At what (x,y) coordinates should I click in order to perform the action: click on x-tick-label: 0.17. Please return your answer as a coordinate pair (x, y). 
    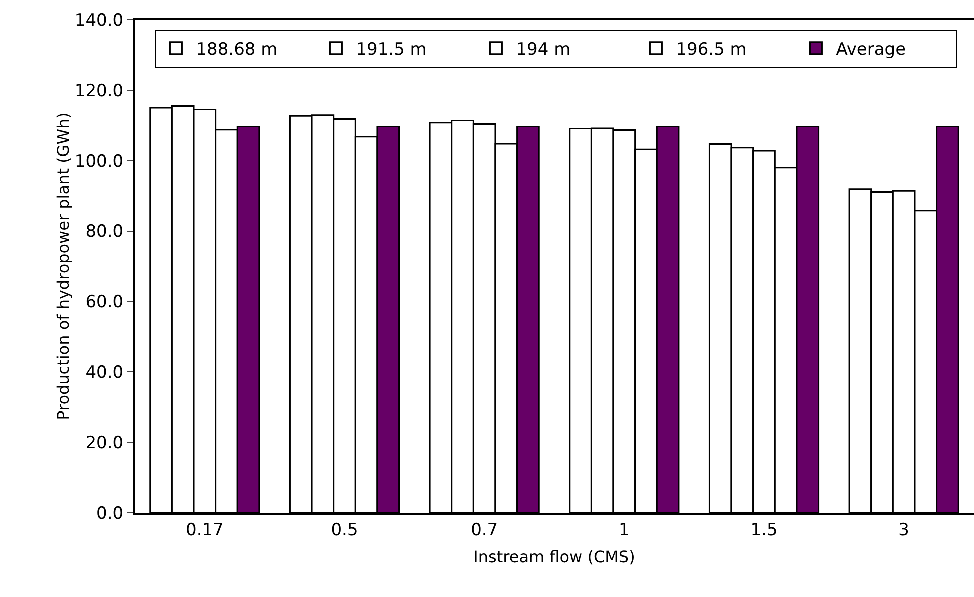
    Looking at the image, I should click on (205, 530).